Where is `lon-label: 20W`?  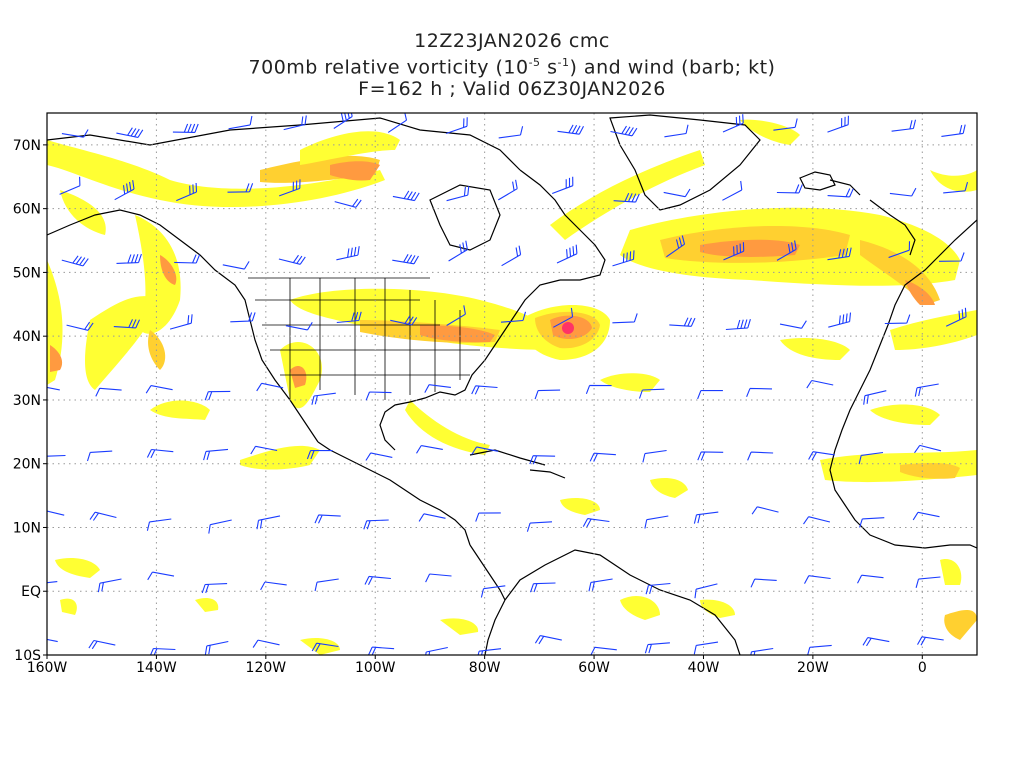 lon-label: 20W is located at coordinates (813, 668).